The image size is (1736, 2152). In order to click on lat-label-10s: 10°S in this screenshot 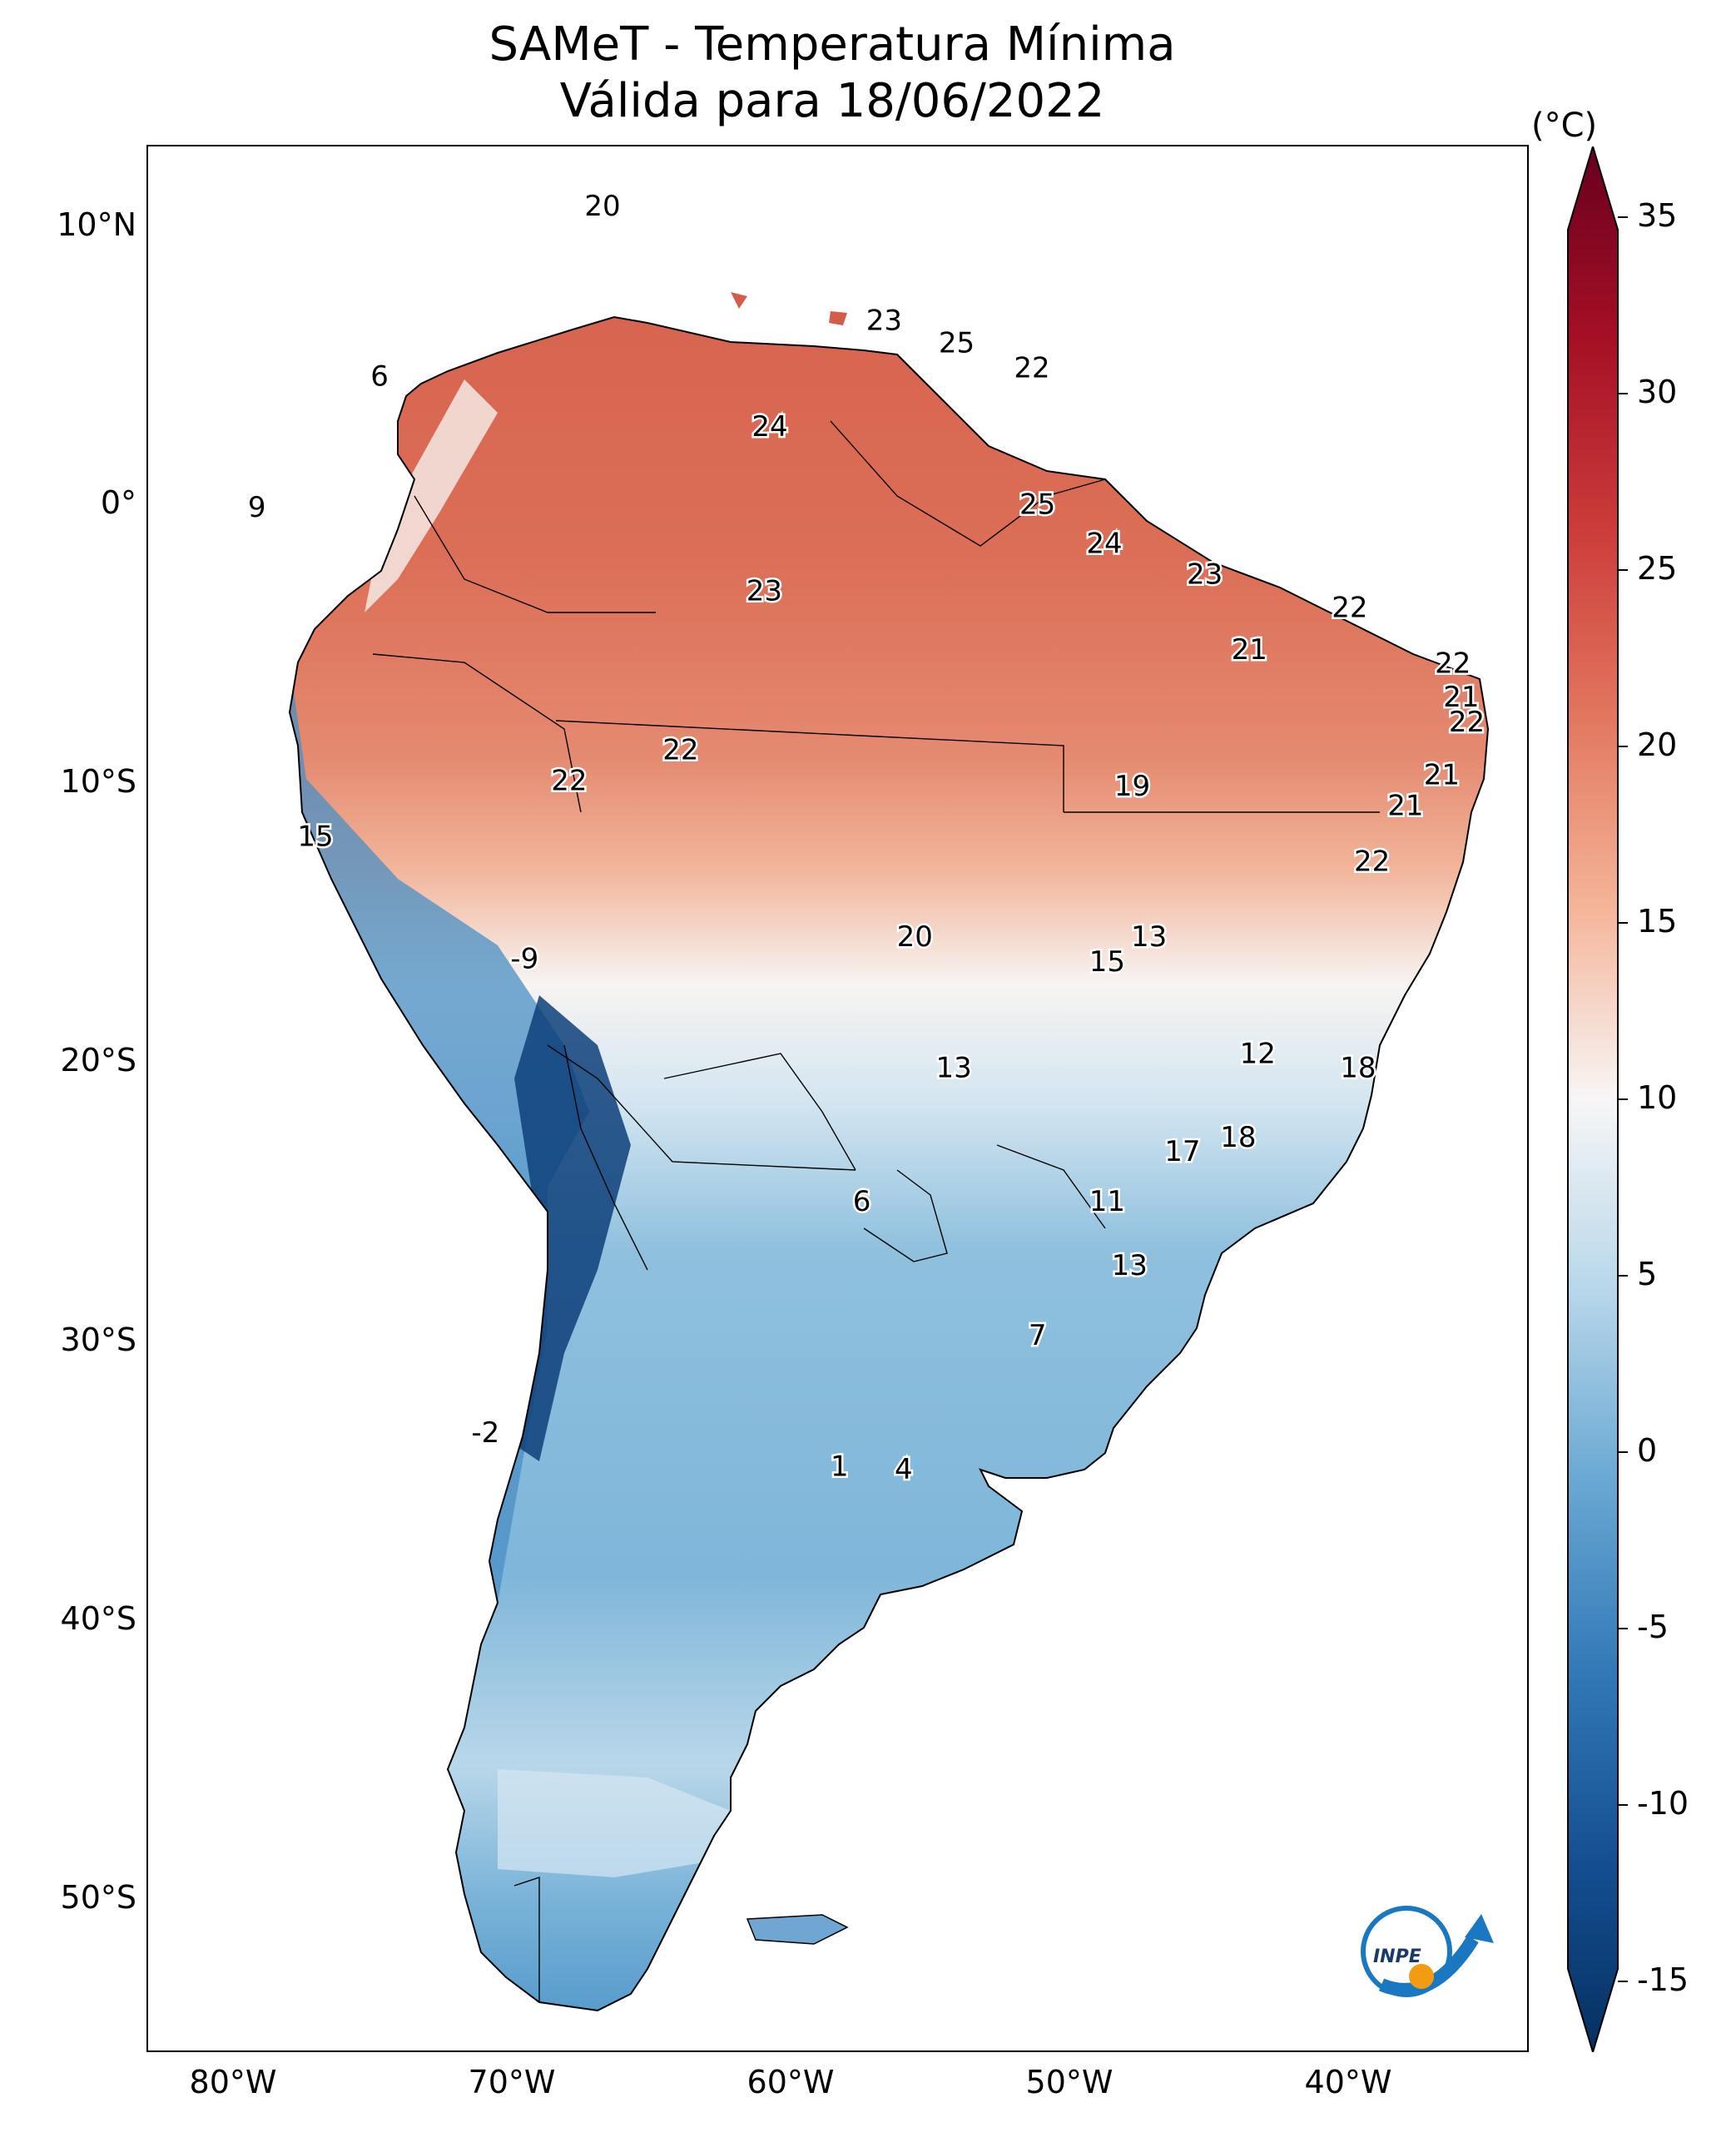, I will do `click(98, 781)`.